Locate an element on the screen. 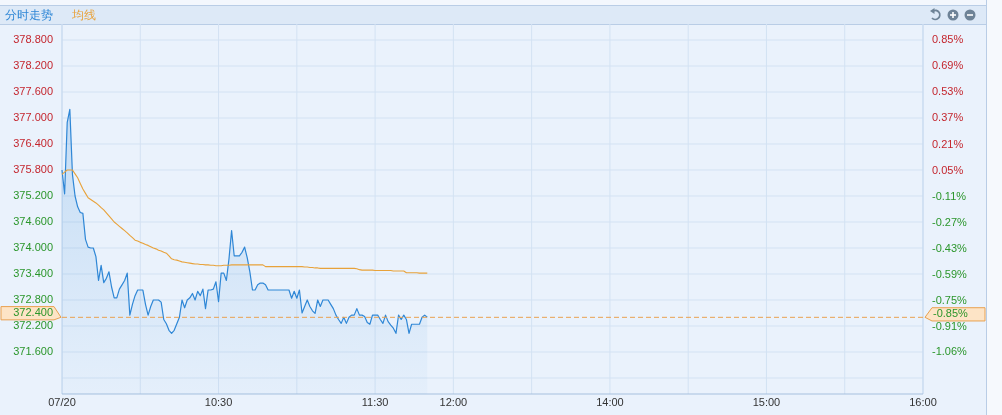 The height and width of the screenshot is (415, 1002). y2-tick-label: -1.06% is located at coordinates (950, 350).